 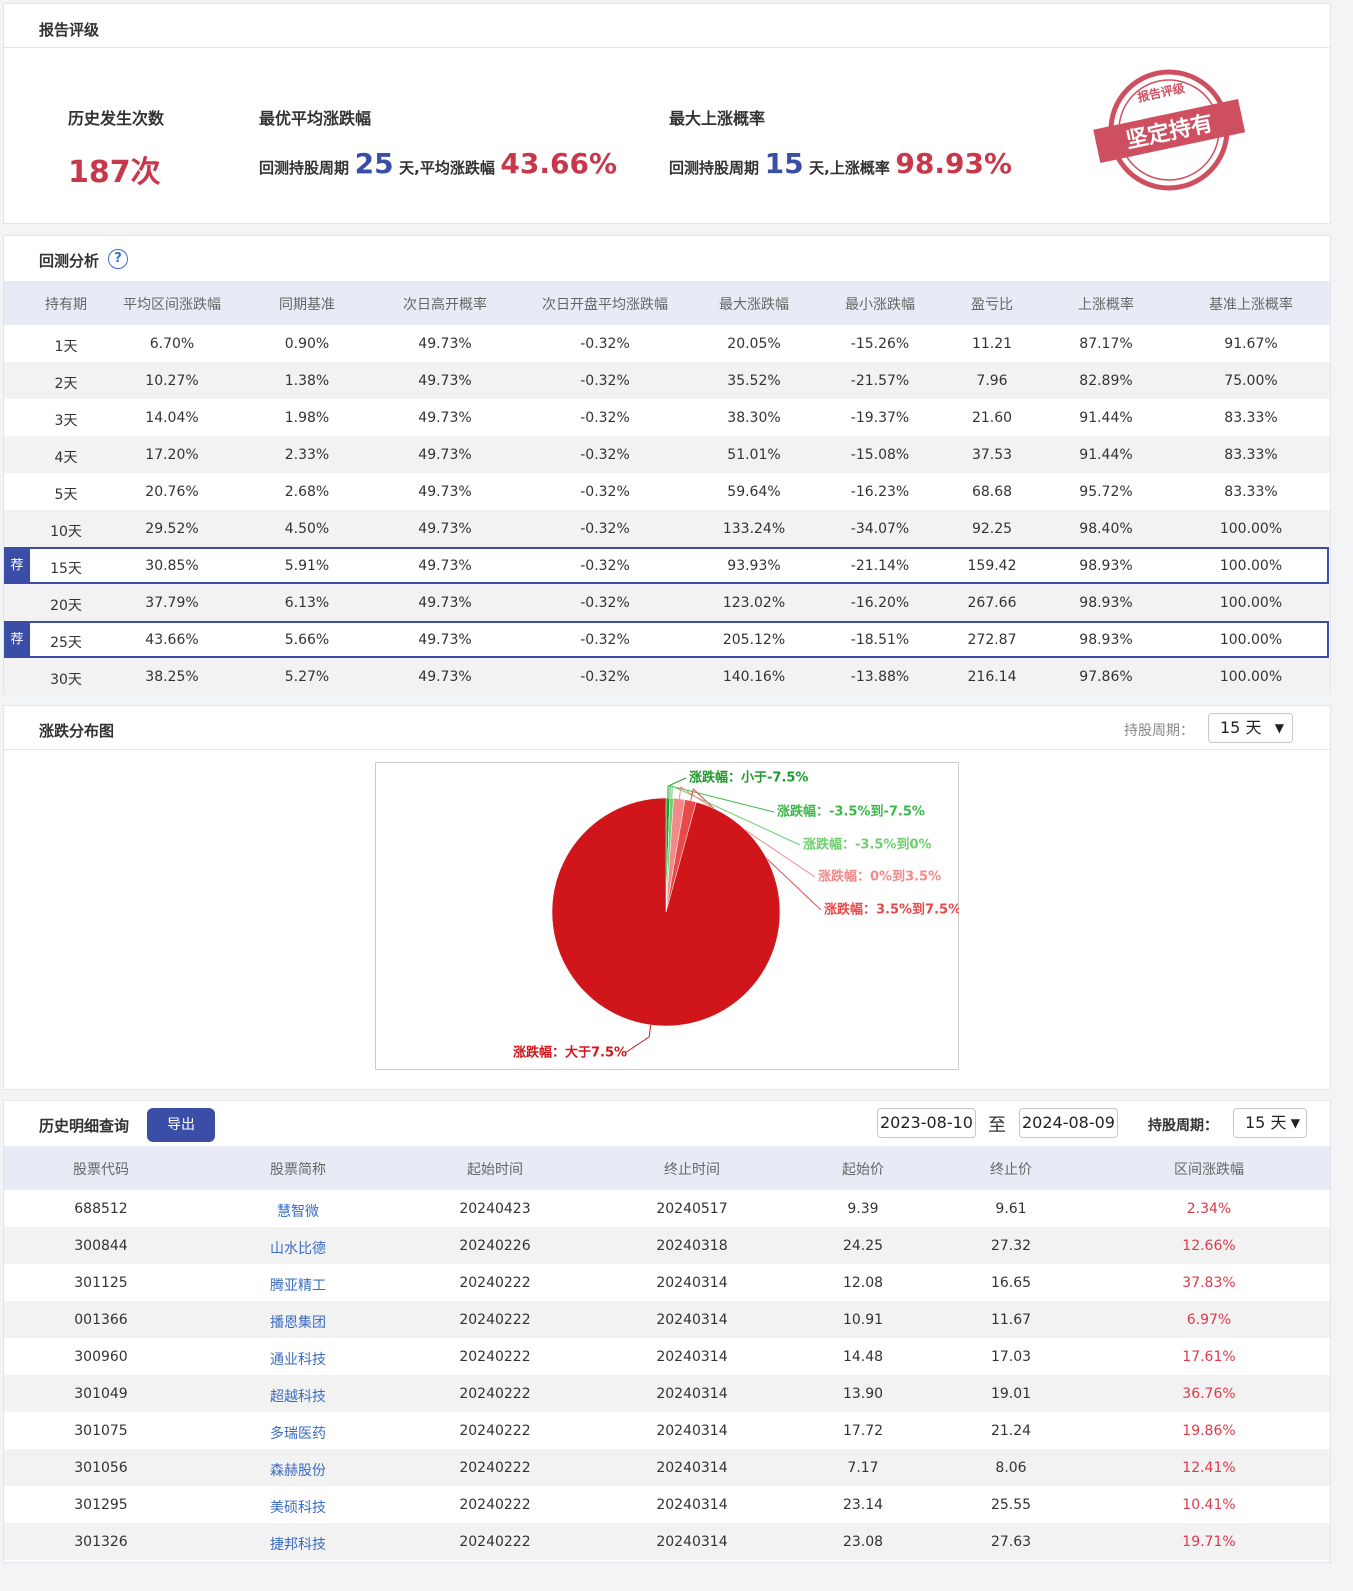 I want to click on table-cell: 97.86%, so click(x=1106, y=677).